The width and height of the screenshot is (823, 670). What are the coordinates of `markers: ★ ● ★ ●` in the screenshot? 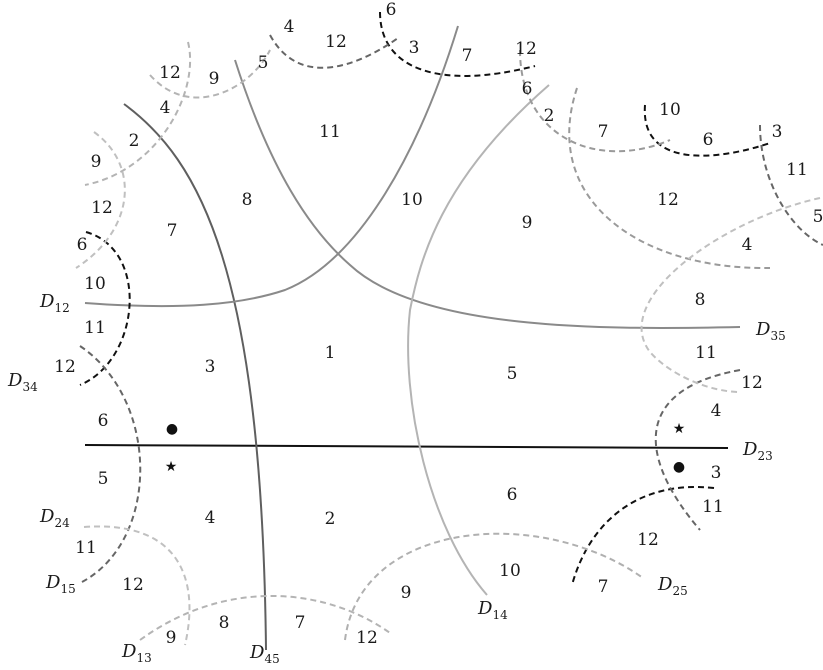 It's located at (425, 448).